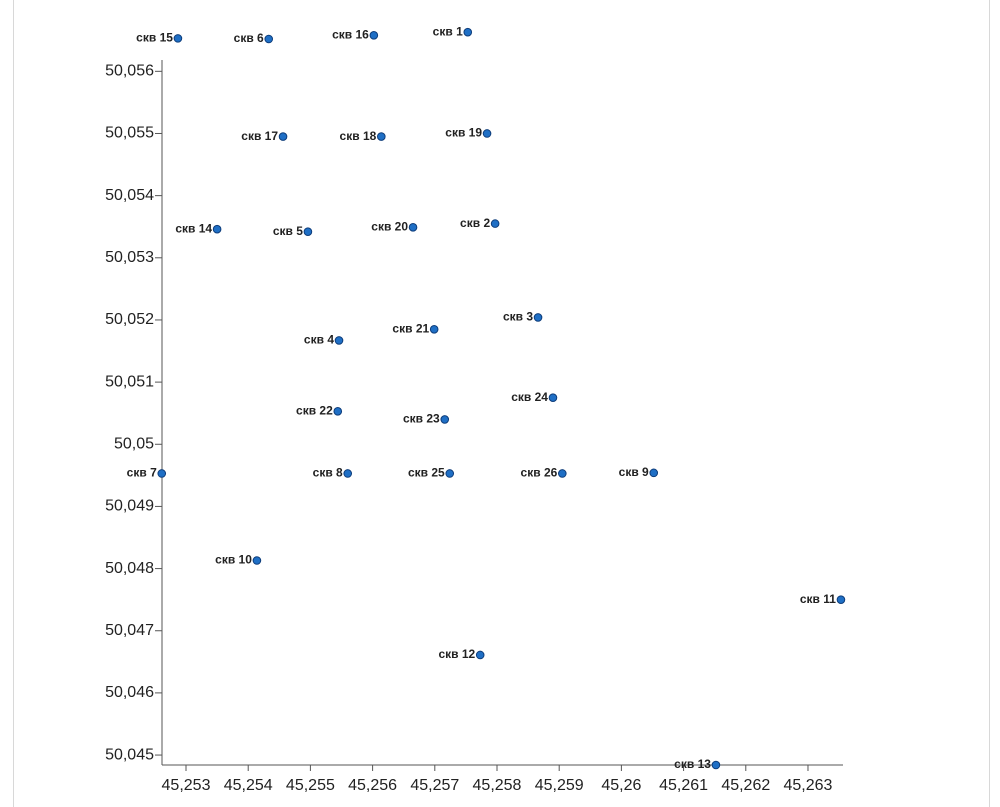 This screenshot has width=1000, height=807. I want to click on point-label: скв 15, so click(154, 38).